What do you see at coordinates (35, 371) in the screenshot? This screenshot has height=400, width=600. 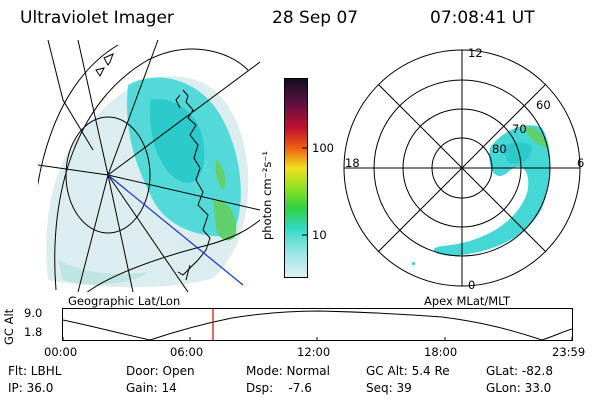 I see `flt-info: Flt: LBHL` at bounding box center [35, 371].